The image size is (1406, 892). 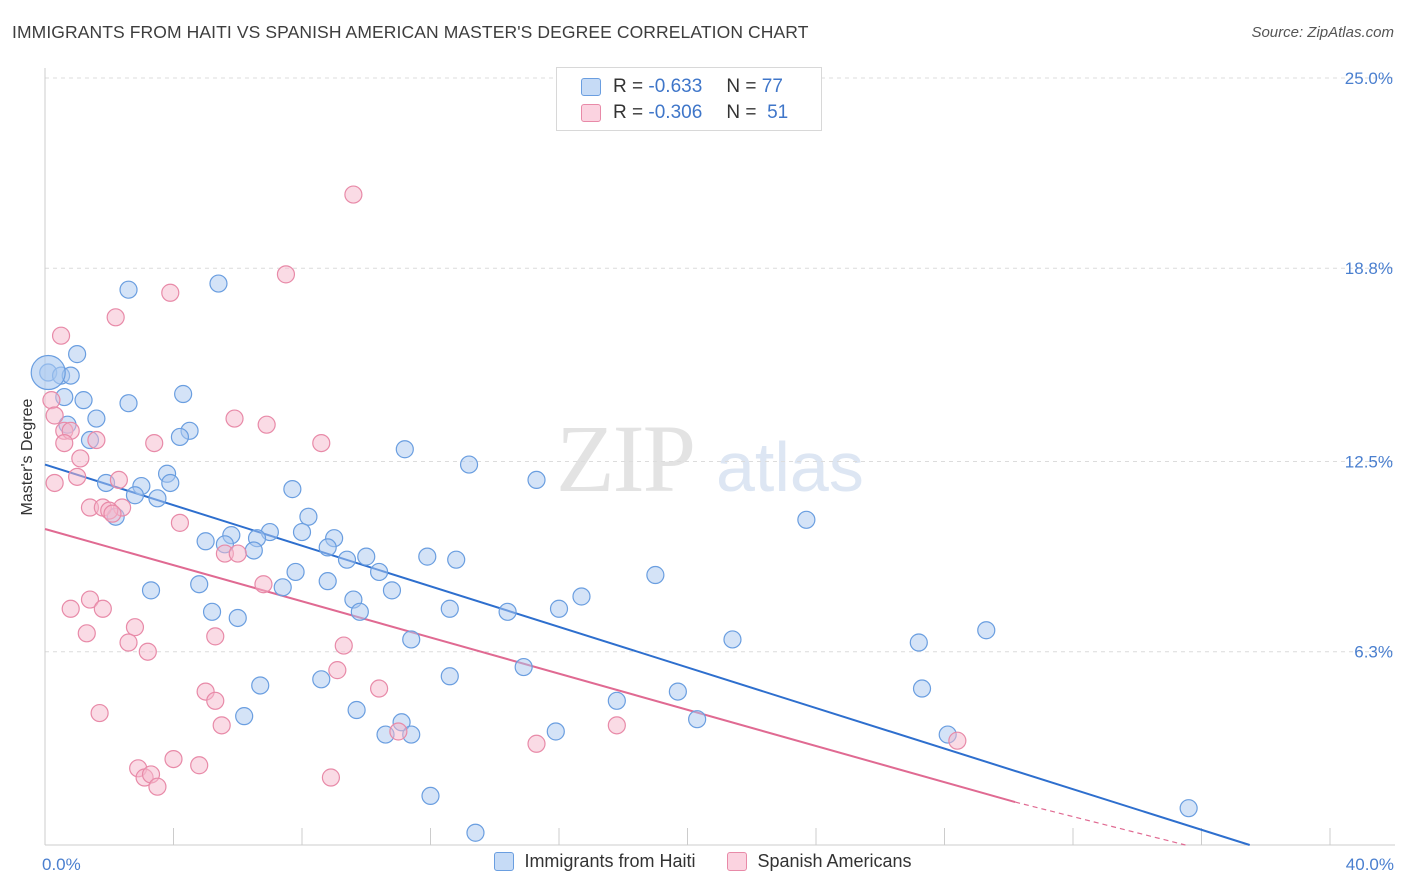 I want to click on y-axis-label: Master's Degree, so click(x=27, y=457).